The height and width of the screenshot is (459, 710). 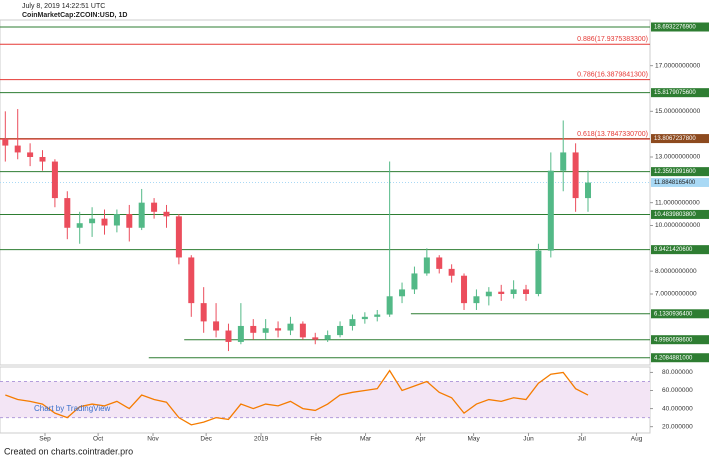 I want to click on x-tick-label: Sep, so click(x=45, y=439).